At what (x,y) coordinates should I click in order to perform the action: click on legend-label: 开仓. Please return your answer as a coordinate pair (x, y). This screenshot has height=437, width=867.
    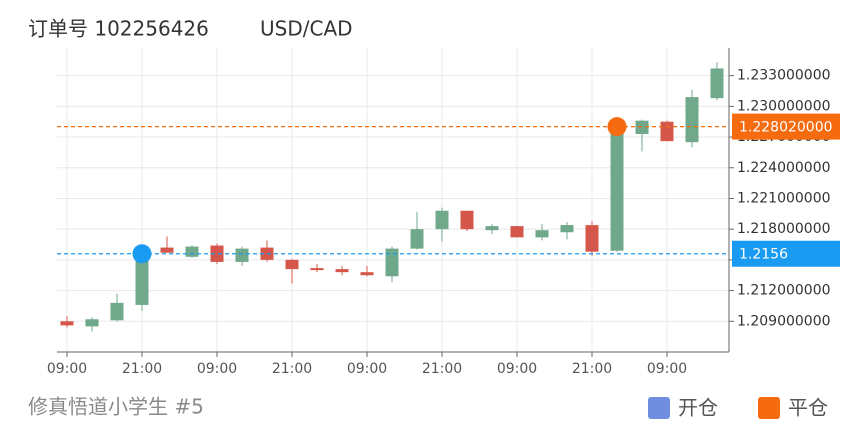
    Looking at the image, I should click on (698, 408).